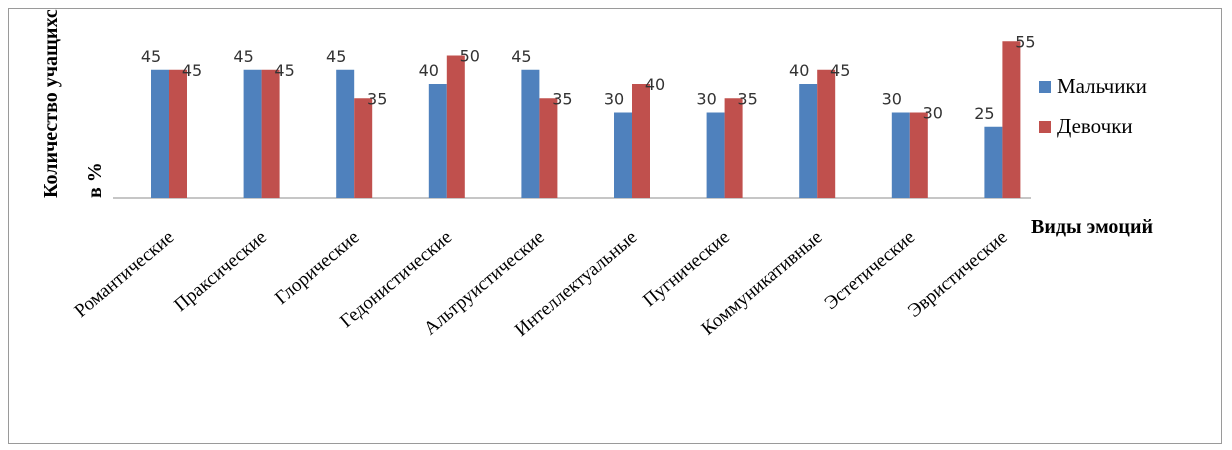 This screenshot has height=450, width=1232. Describe the element at coordinates (95, 180) in the screenshot. I see `y-axis-title-line2: в %` at that location.